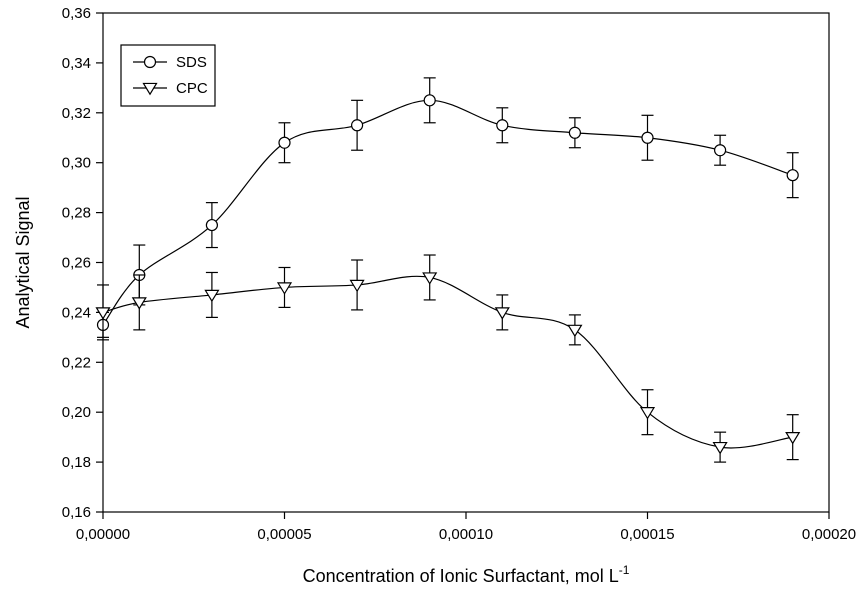 The image size is (860, 602). I want to click on x-tick-label: 0,00020, so click(829, 534).